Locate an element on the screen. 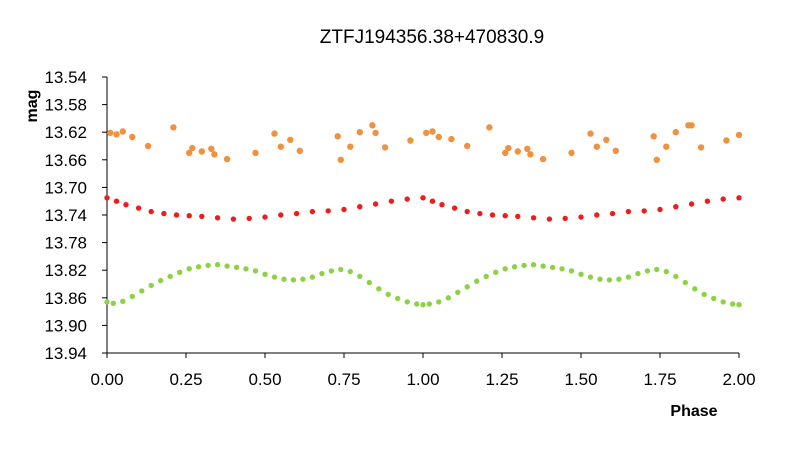 This screenshot has height=452, width=804. y-tick-label: 13.74 is located at coordinates (65, 215).